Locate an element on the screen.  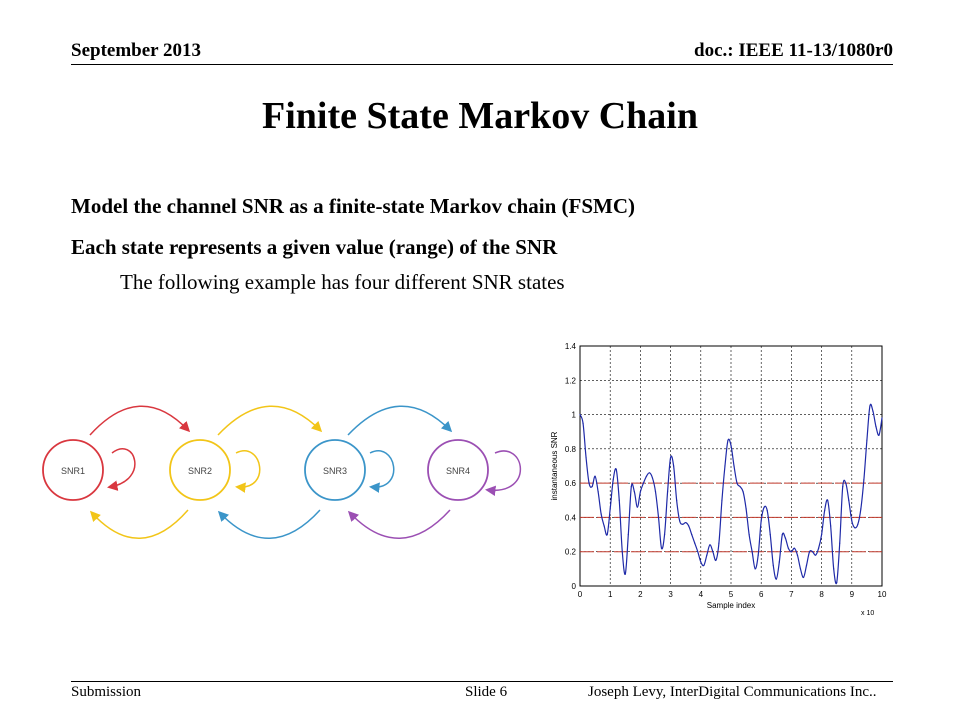
slide-title: Finite State Markov Chain is located at coordinates (480, 116).